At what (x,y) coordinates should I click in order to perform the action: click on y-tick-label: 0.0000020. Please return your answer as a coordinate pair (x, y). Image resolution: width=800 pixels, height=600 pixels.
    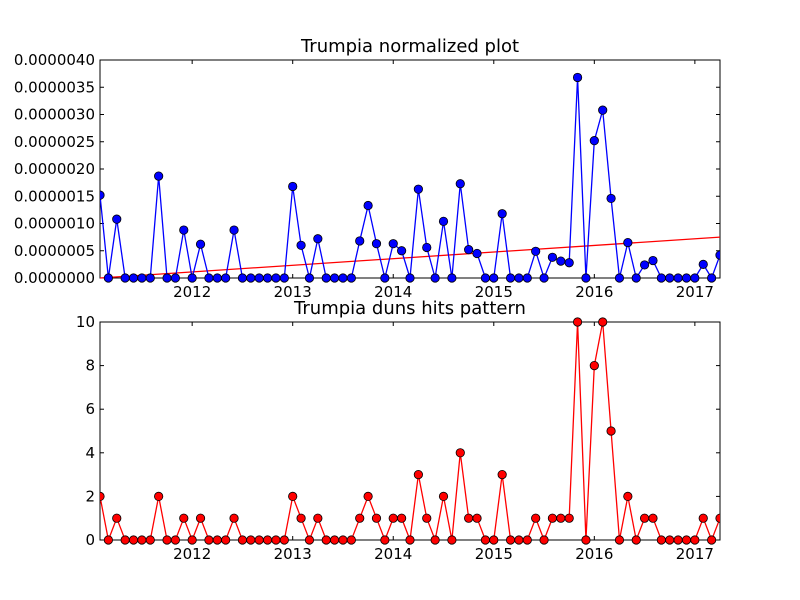
    Looking at the image, I should click on (54, 169).